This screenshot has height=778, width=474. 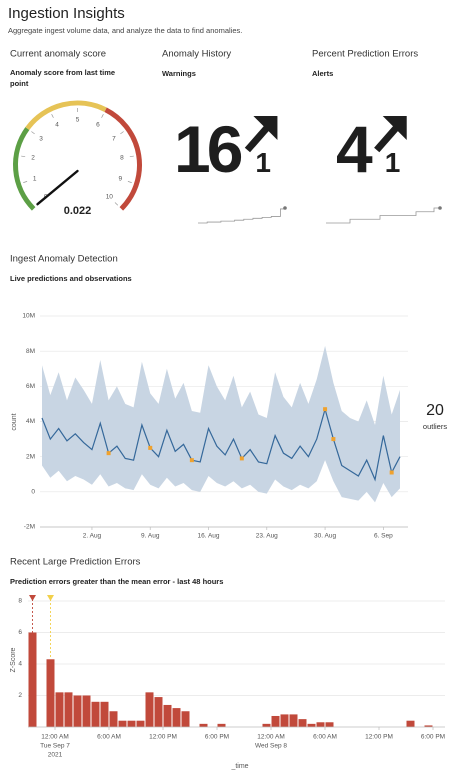 I want to click on y-tick-label: 8M, so click(x=30, y=351).